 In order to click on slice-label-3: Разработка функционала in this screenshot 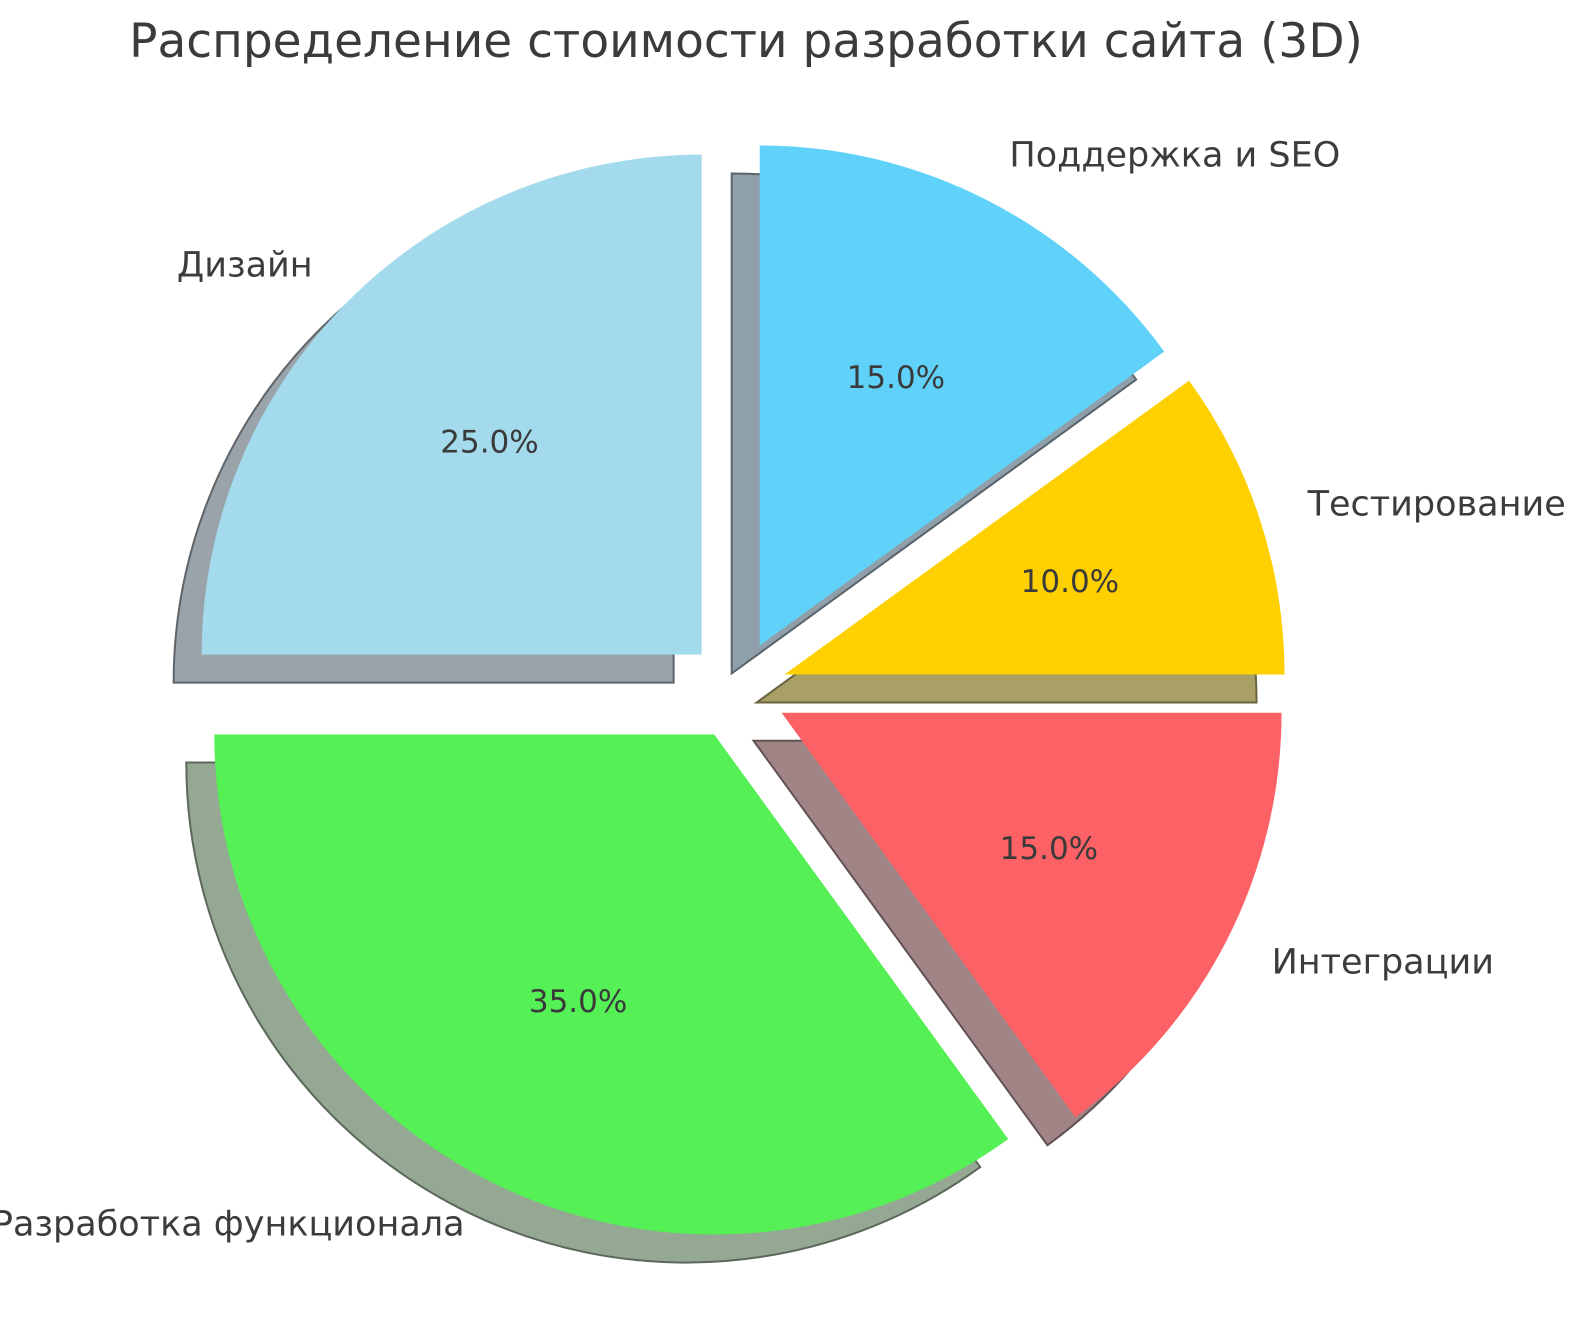, I will do `click(232, 1225)`.